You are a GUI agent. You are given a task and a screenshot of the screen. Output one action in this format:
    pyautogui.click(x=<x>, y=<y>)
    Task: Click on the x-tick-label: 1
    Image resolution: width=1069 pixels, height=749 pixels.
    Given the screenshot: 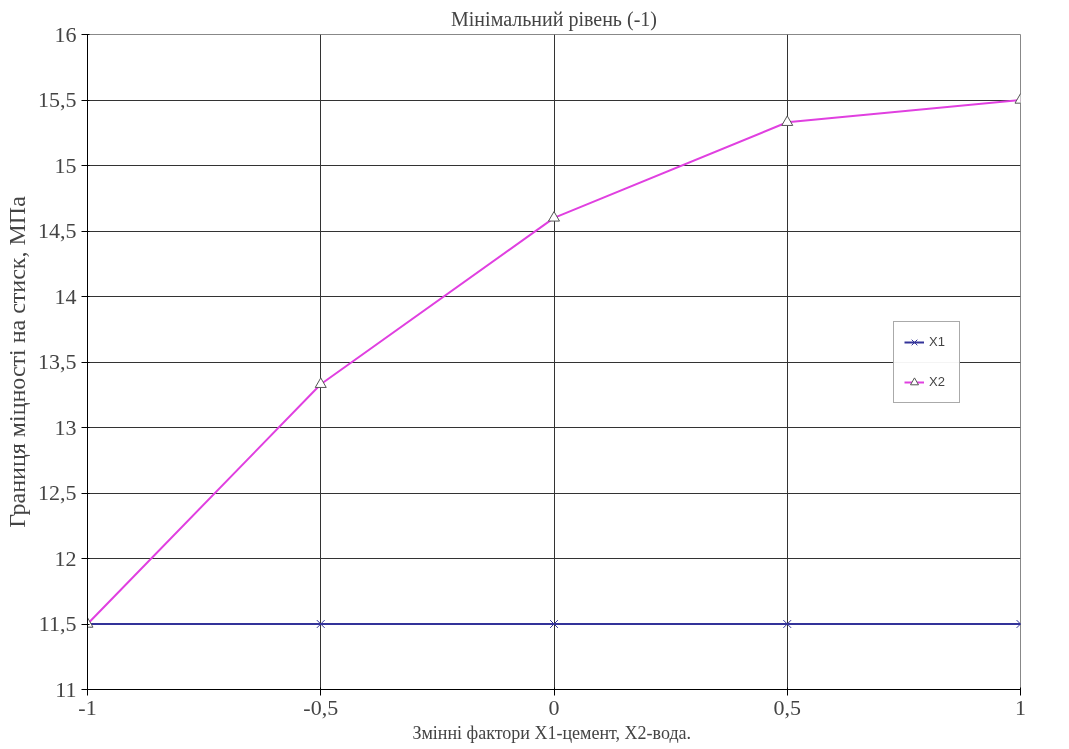 What is the action you would take?
    pyautogui.click(x=1020, y=707)
    